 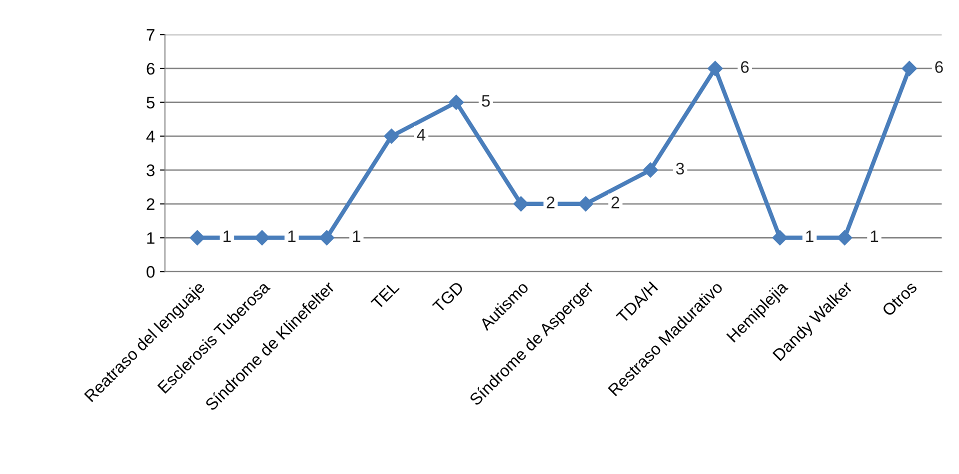 What do you see at coordinates (150, 102) in the screenshot?
I see `y-tick-label: 5` at bounding box center [150, 102].